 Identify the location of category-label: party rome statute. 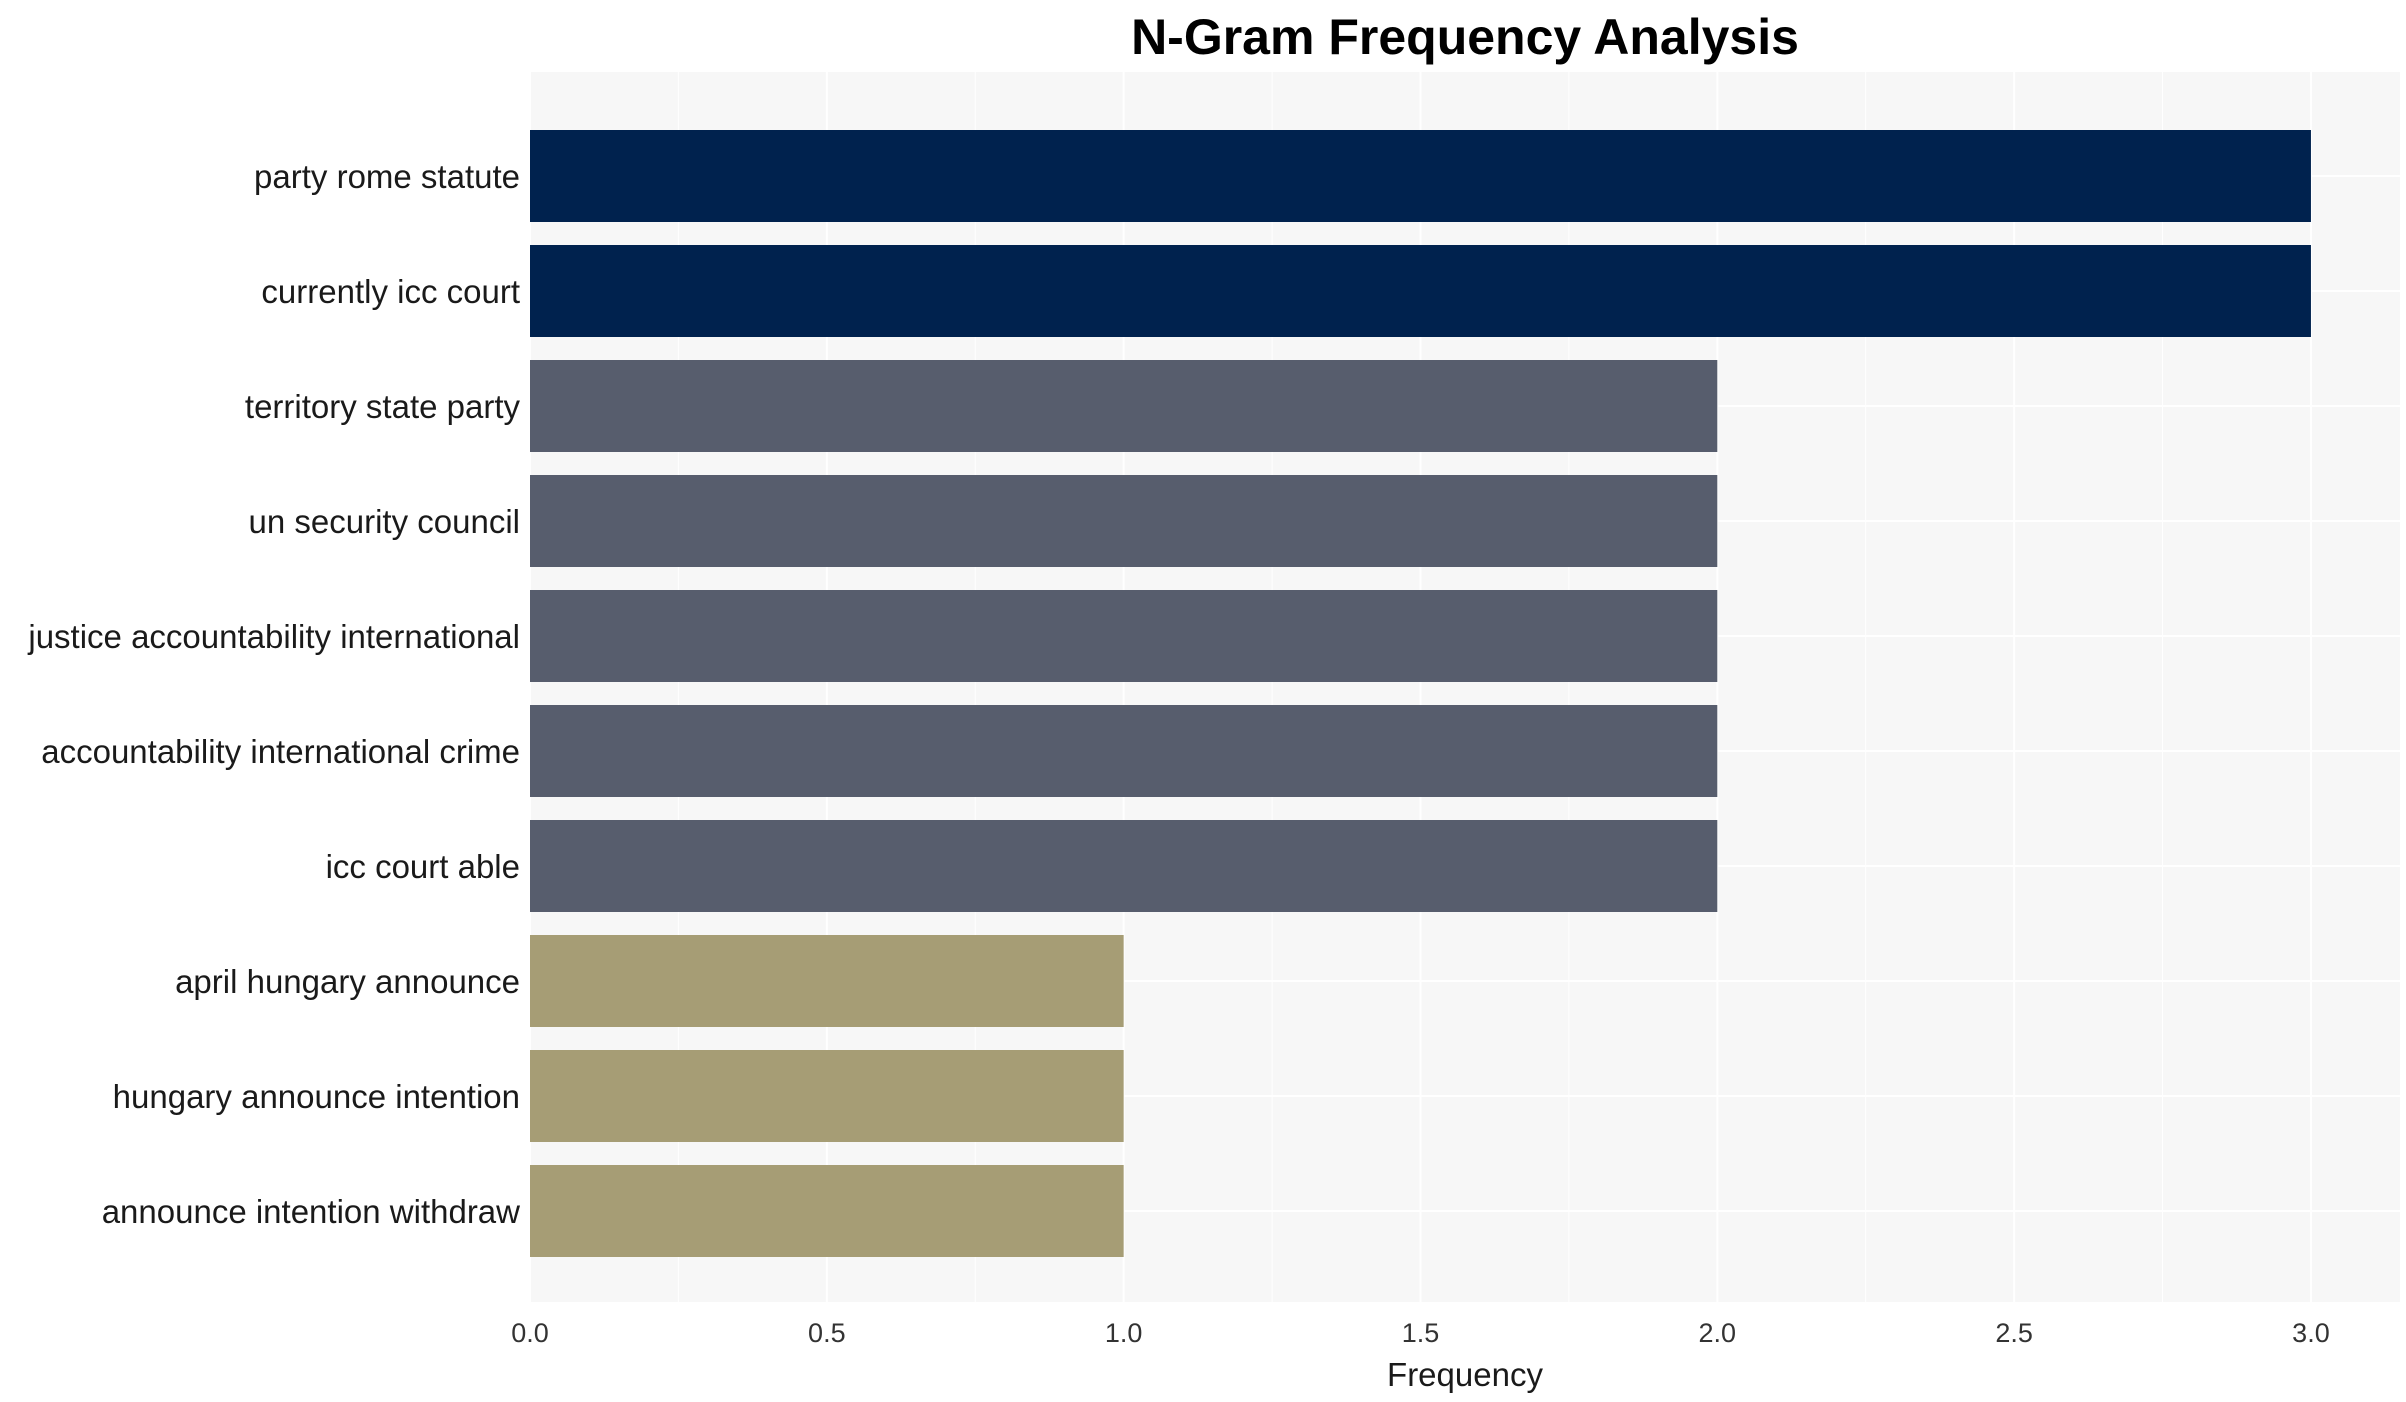
(387, 176).